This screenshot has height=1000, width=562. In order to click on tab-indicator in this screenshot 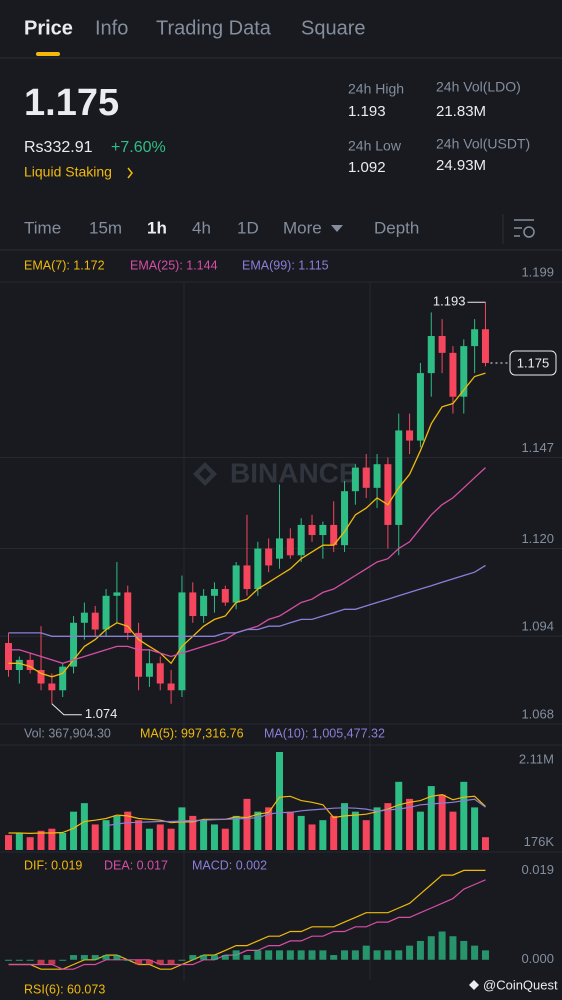, I will do `click(48, 54)`.